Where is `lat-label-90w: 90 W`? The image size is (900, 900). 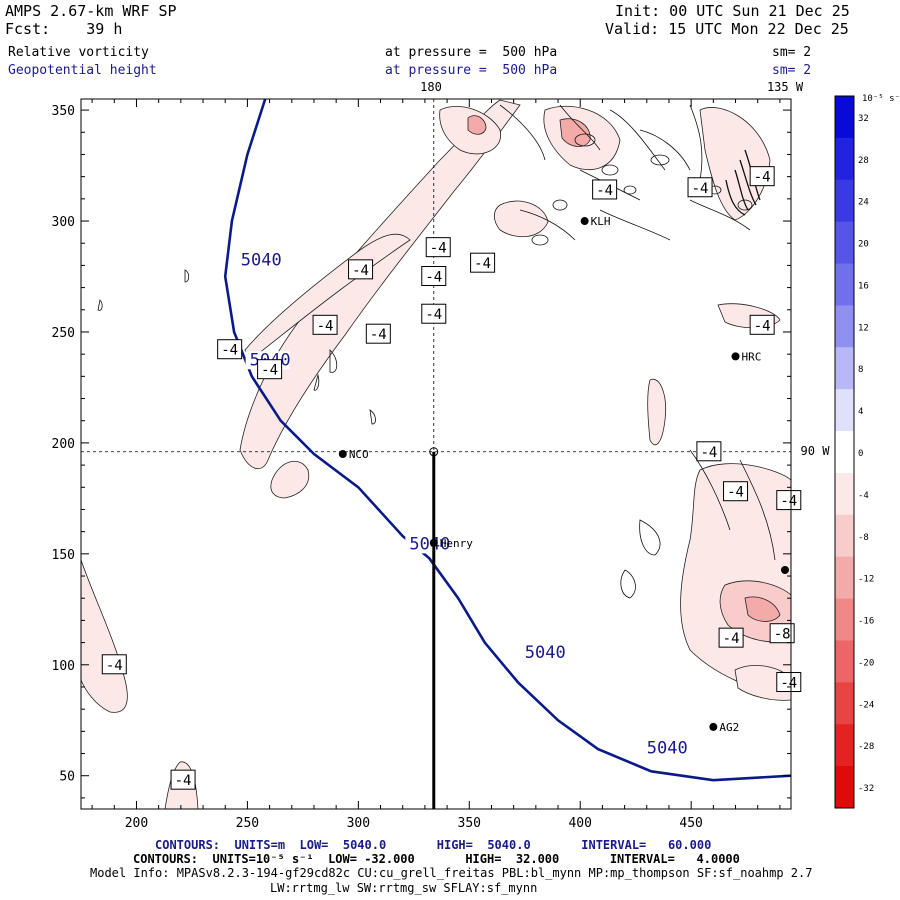
lat-label-90w: 90 W is located at coordinates (816, 451).